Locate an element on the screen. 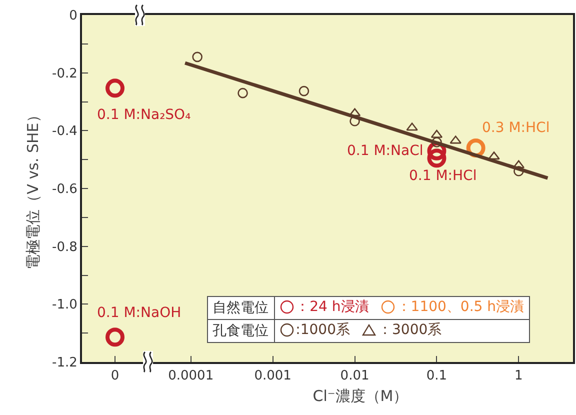 The image size is (576, 415). legend-label: ：24 h浸漬 is located at coordinates (332, 307).